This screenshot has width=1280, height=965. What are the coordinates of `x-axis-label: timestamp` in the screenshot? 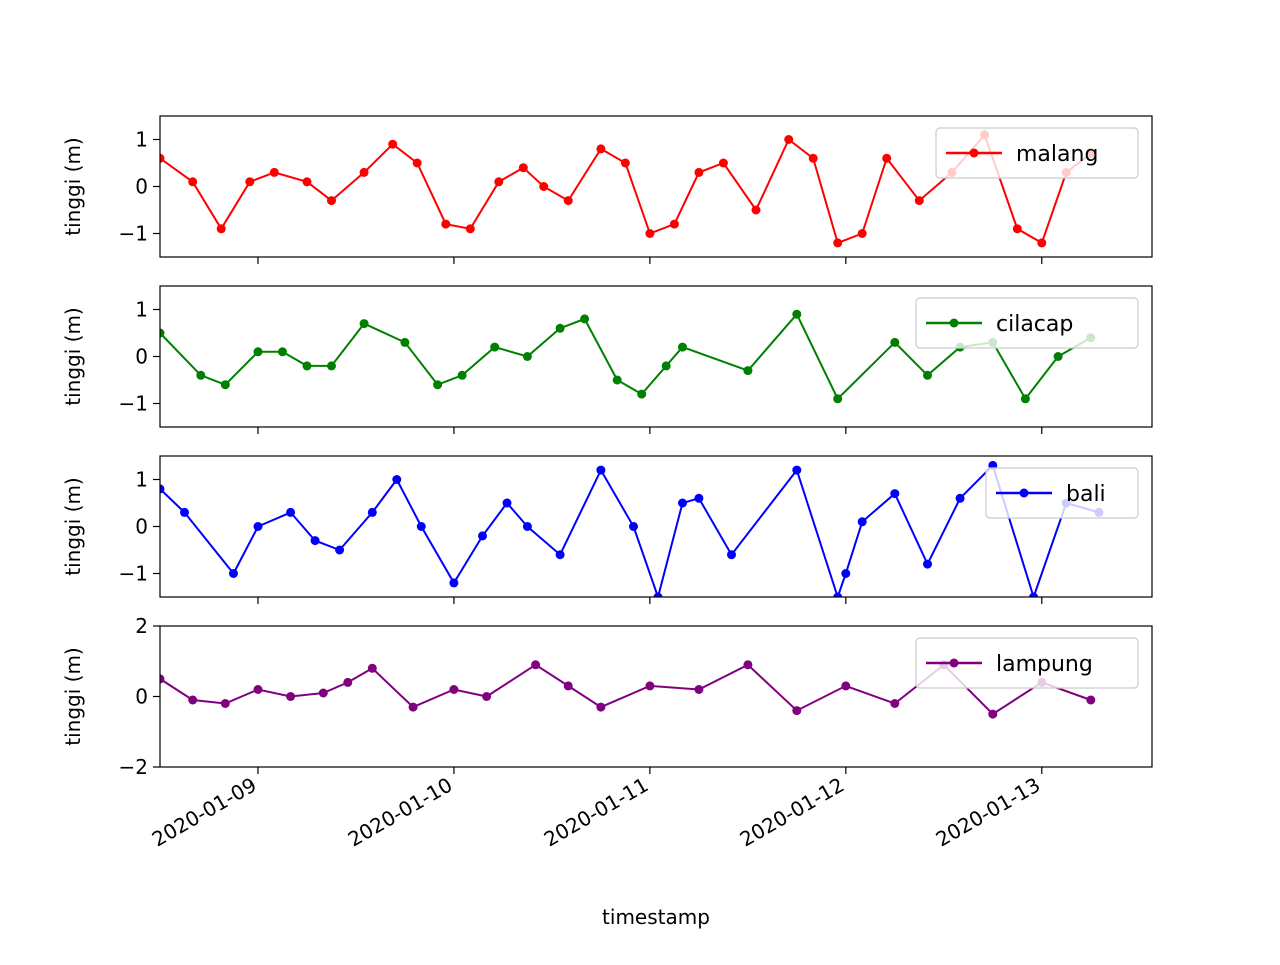 It's located at (656, 917).